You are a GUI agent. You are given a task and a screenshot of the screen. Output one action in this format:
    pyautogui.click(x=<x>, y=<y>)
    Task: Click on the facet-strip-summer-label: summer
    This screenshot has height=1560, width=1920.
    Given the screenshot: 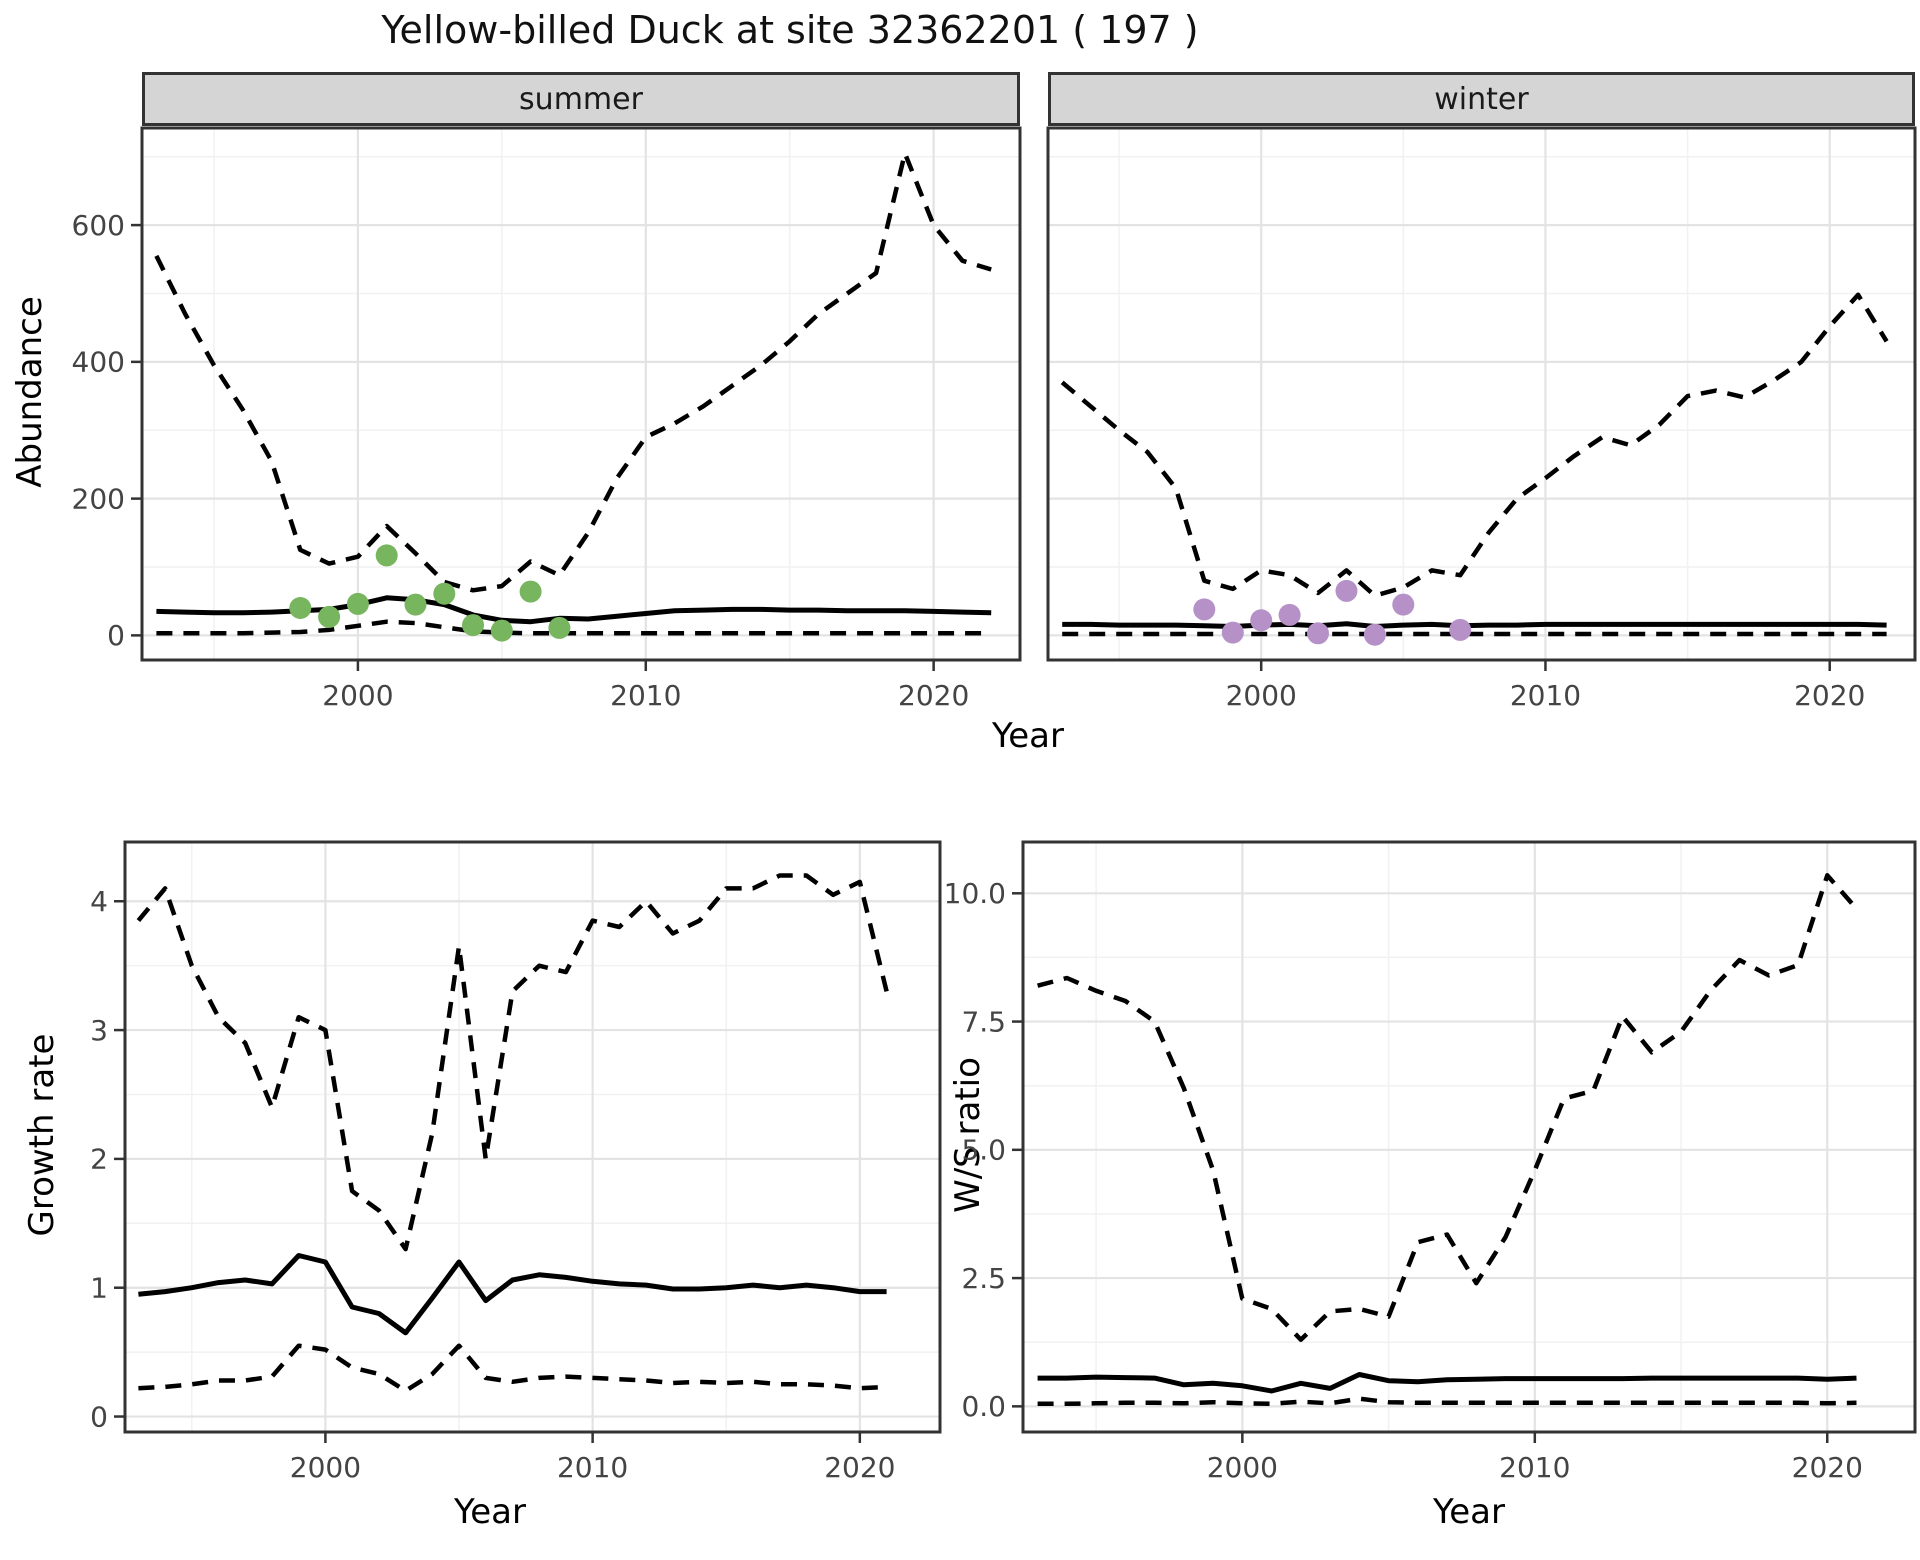 What is the action you would take?
    pyautogui.click(x=581, y=99)
    